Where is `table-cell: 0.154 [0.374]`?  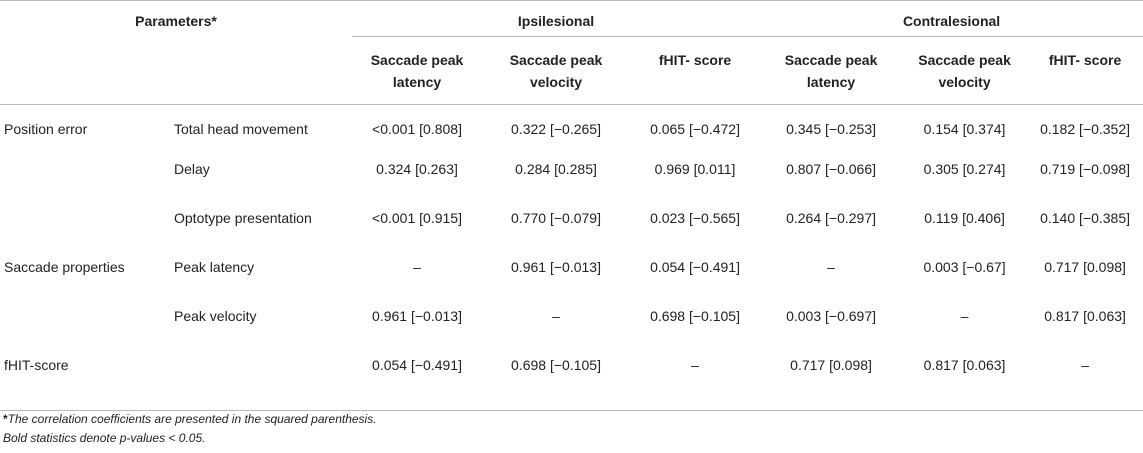
table-cell: 0.154 [0.374] is located at coordinates (964, 129).